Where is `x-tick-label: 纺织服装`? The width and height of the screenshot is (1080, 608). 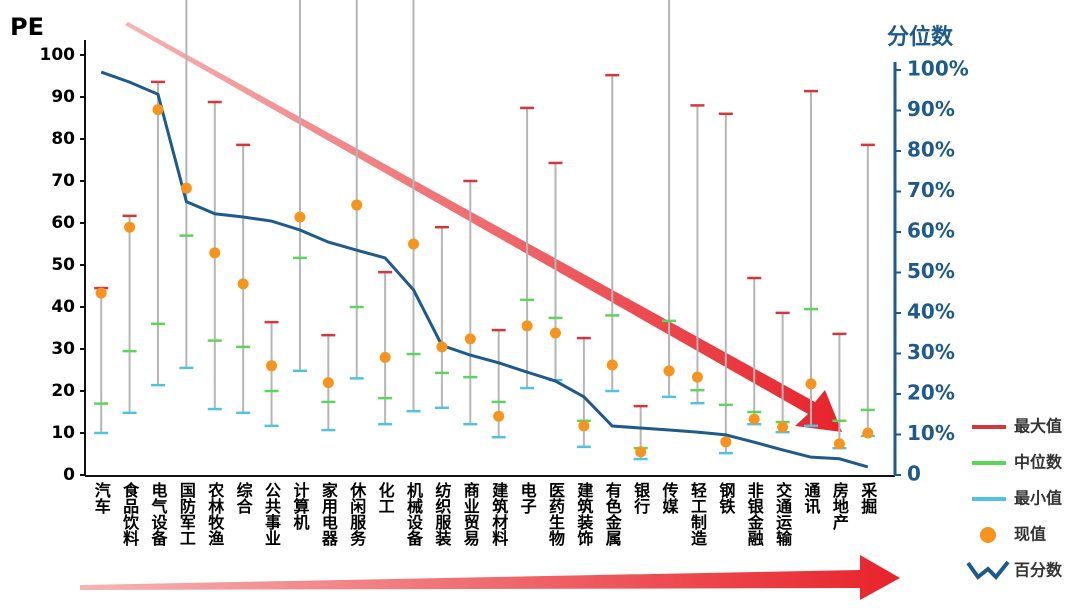 x-tick-label: 纺织服装 is located at coordinates (442, 514).